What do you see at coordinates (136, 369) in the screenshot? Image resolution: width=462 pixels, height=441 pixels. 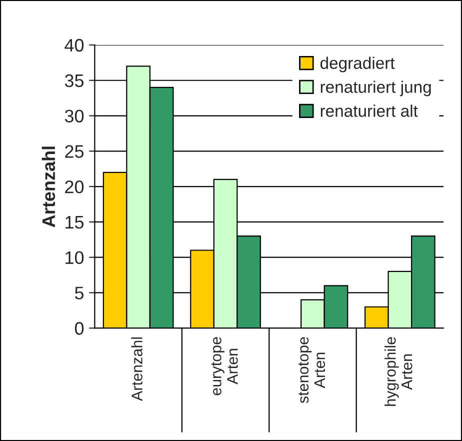 I see `x-tick-label: Artenzahl` at bounding box center [136, 369].